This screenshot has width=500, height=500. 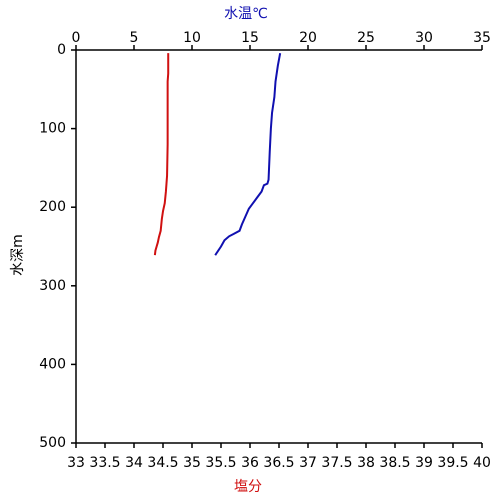 What do you see at coordinates (52, 364) in the screenshot?
I see `y-tick-label: 400` at bounding box center [52, 364].